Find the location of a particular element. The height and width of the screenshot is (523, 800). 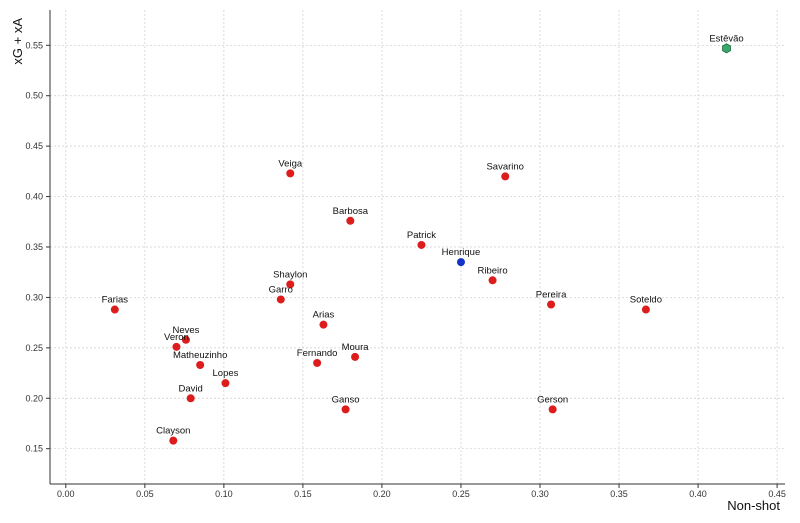

point-label: Garro is located at coordinates (281, 289).